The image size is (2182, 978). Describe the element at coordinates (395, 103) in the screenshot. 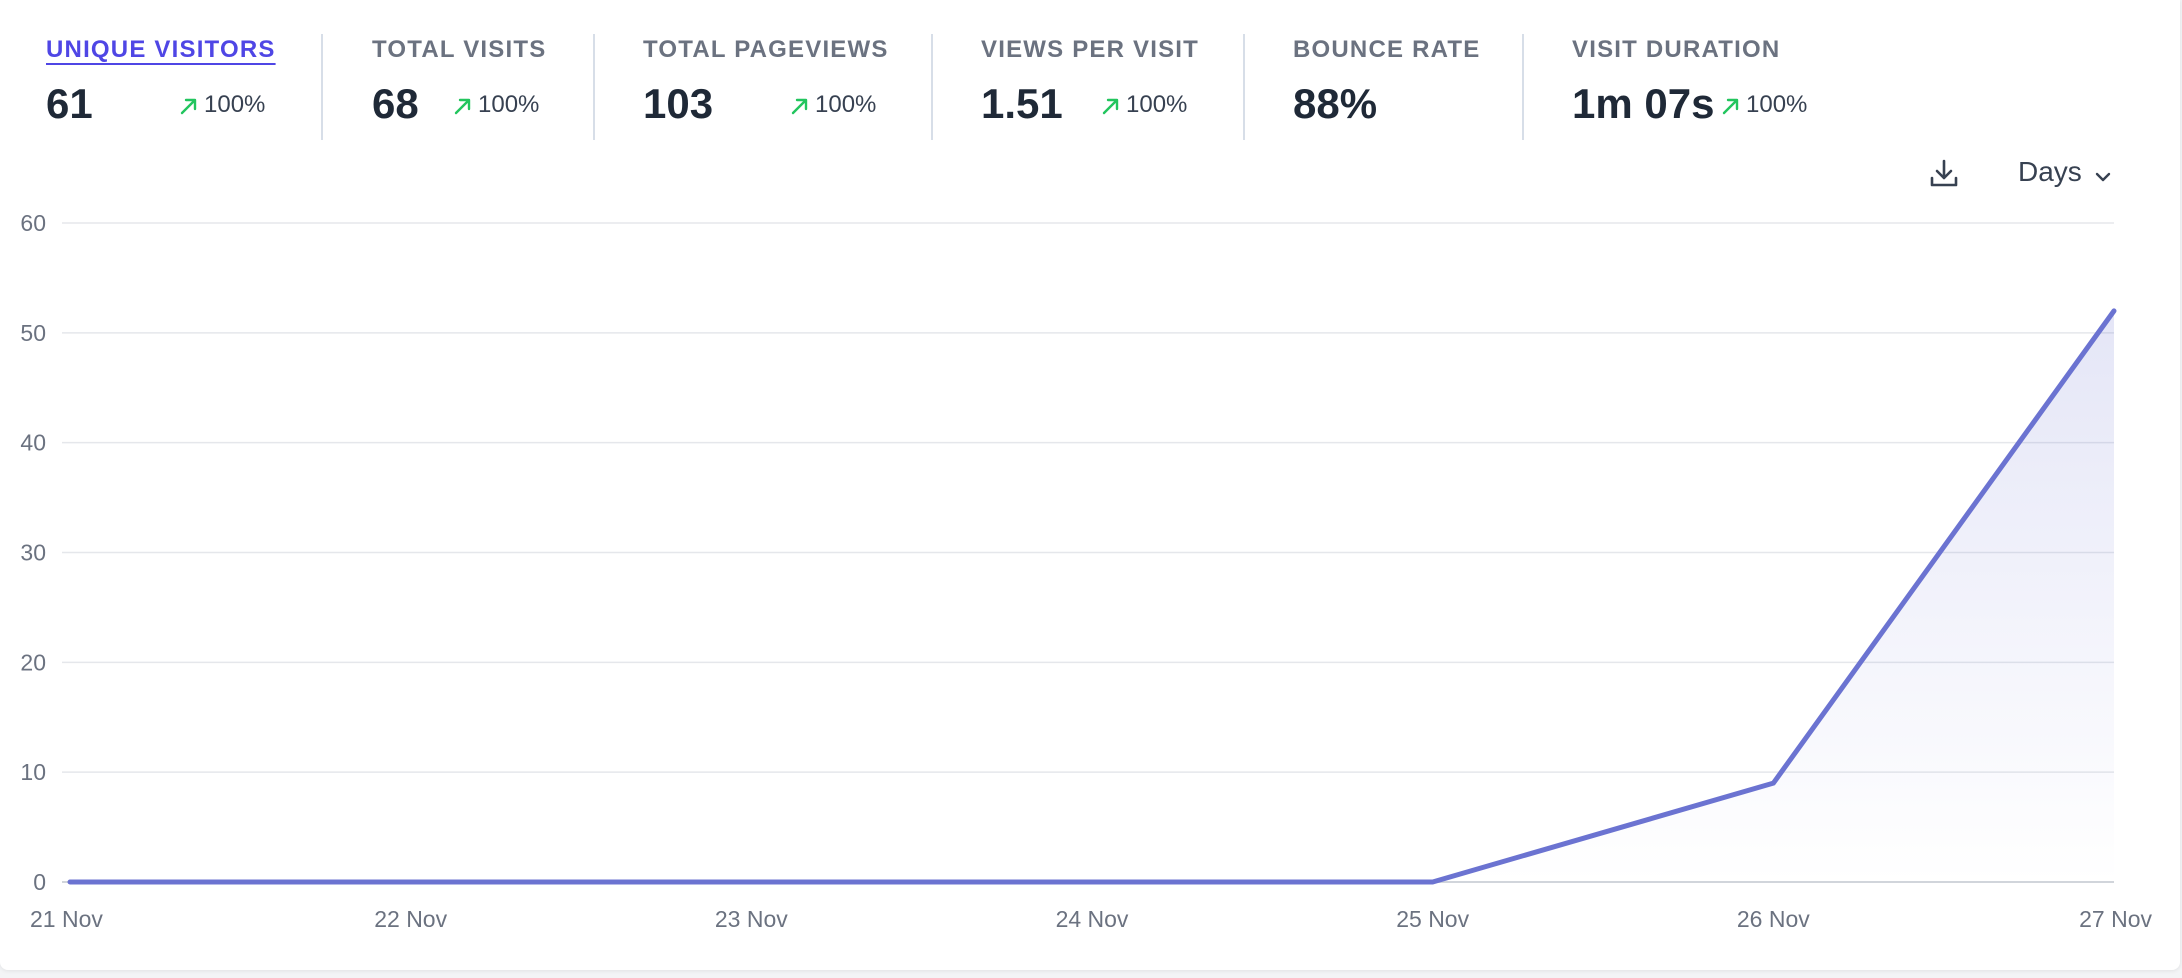

I see `stat-value: 68` at that location.